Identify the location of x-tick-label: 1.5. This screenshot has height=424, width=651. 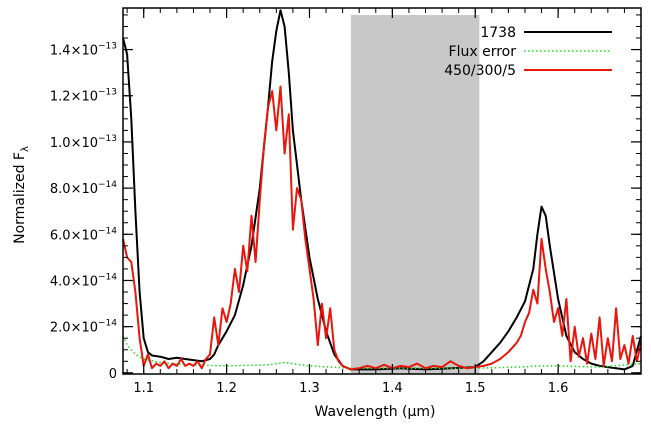
(475, 388).